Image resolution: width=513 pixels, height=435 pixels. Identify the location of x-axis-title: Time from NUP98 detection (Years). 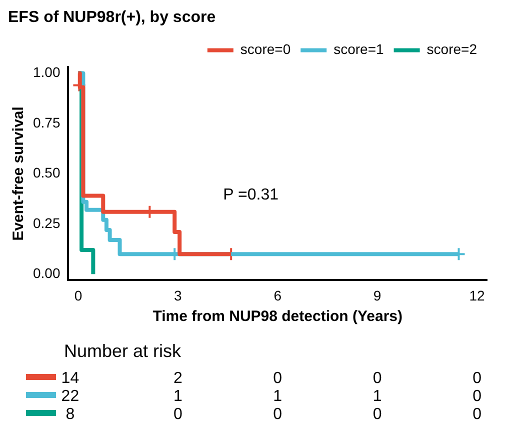
(277, 317).